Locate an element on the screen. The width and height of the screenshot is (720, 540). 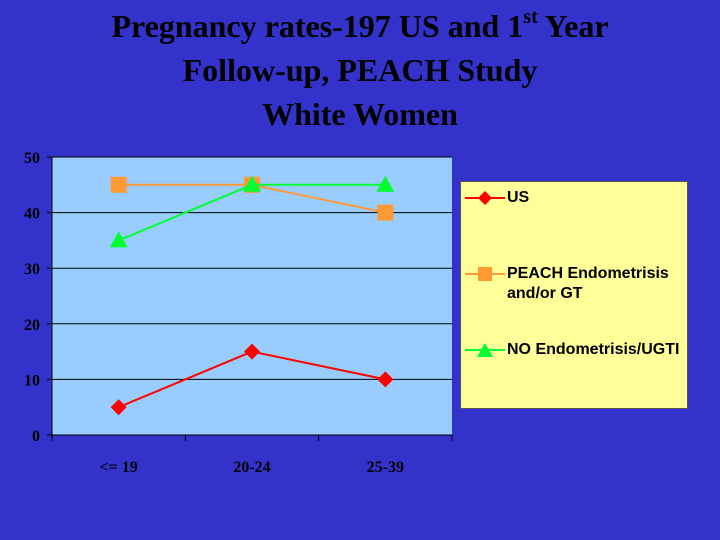
legend-label-peach: PEACH Endometrisis and/or GT is located at coordinates (588, 283).